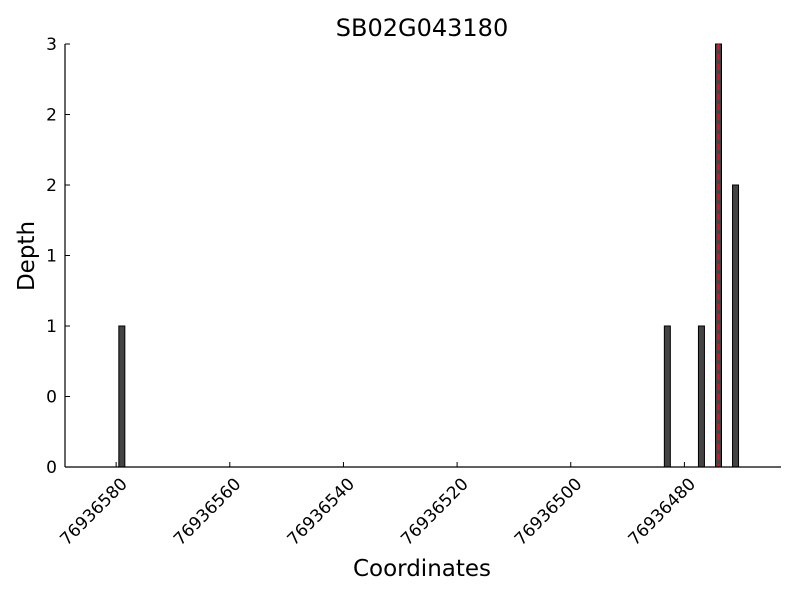 This screenshot has width=800, height=605. Describe the element at coordinates (434, 511) in the screenshot. I see `x-tick-label: 76936520` at that location.